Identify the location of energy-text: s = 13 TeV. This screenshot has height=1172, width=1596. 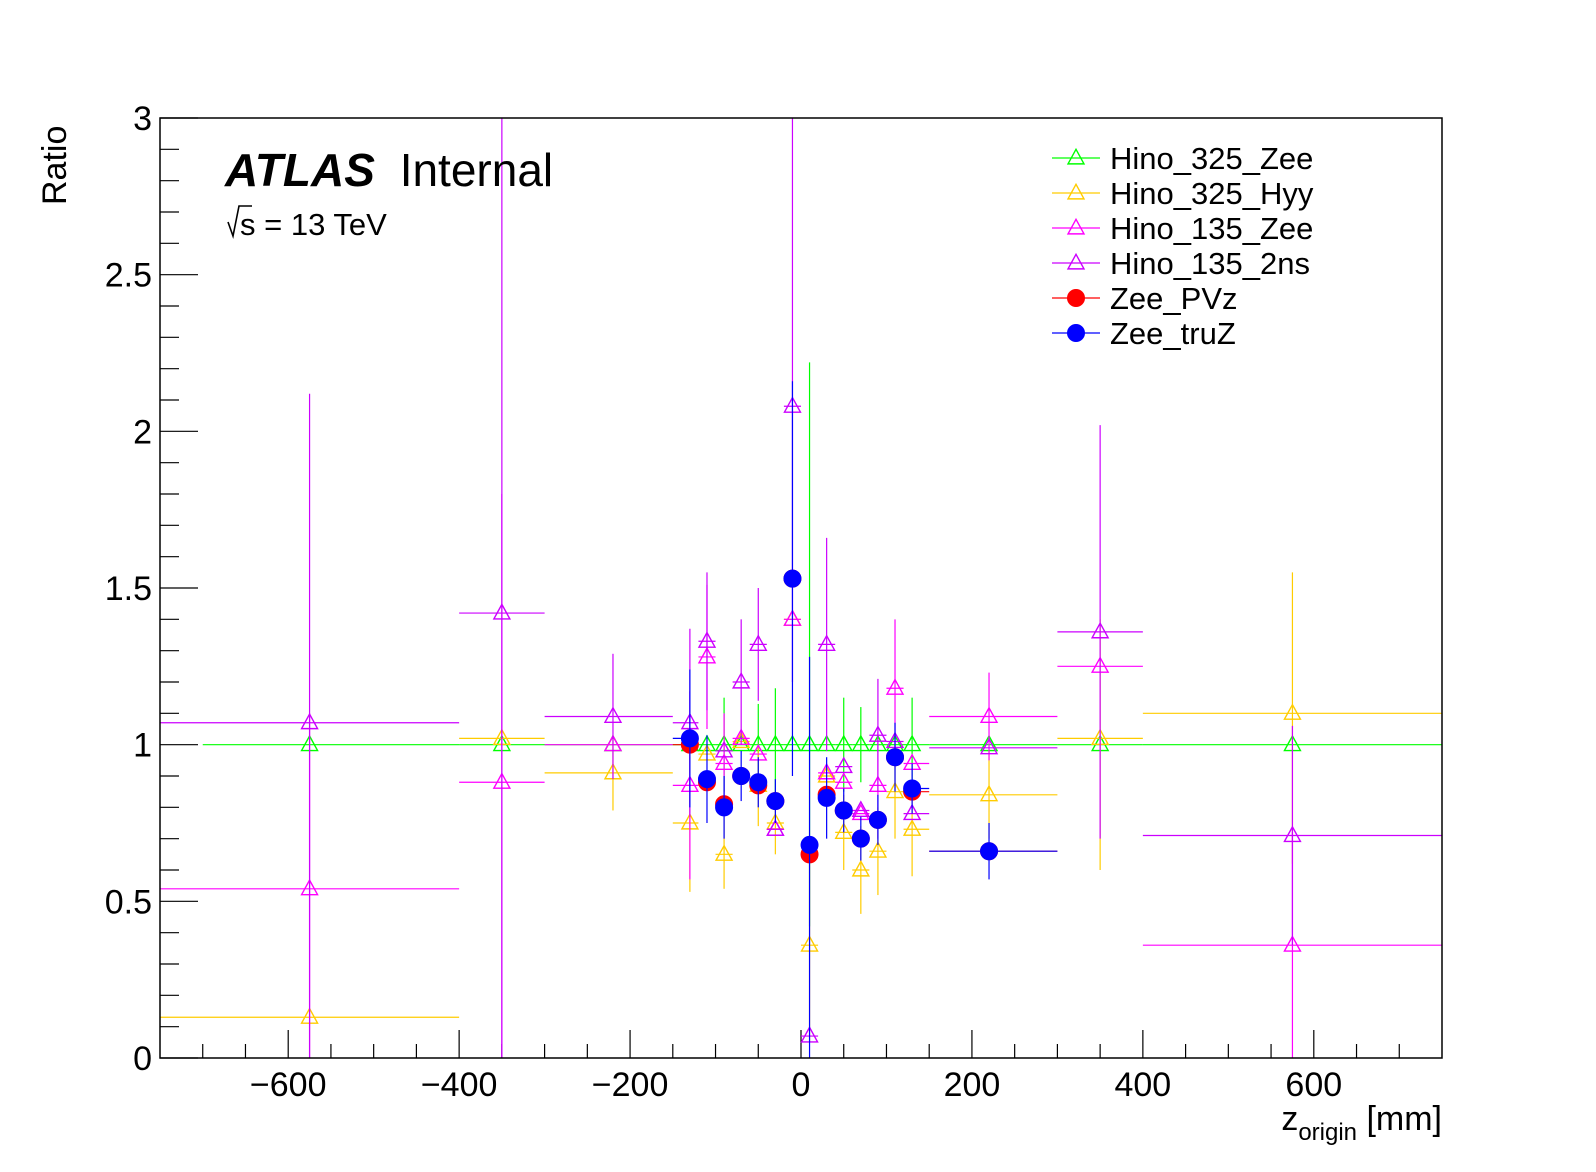
(313, 224).